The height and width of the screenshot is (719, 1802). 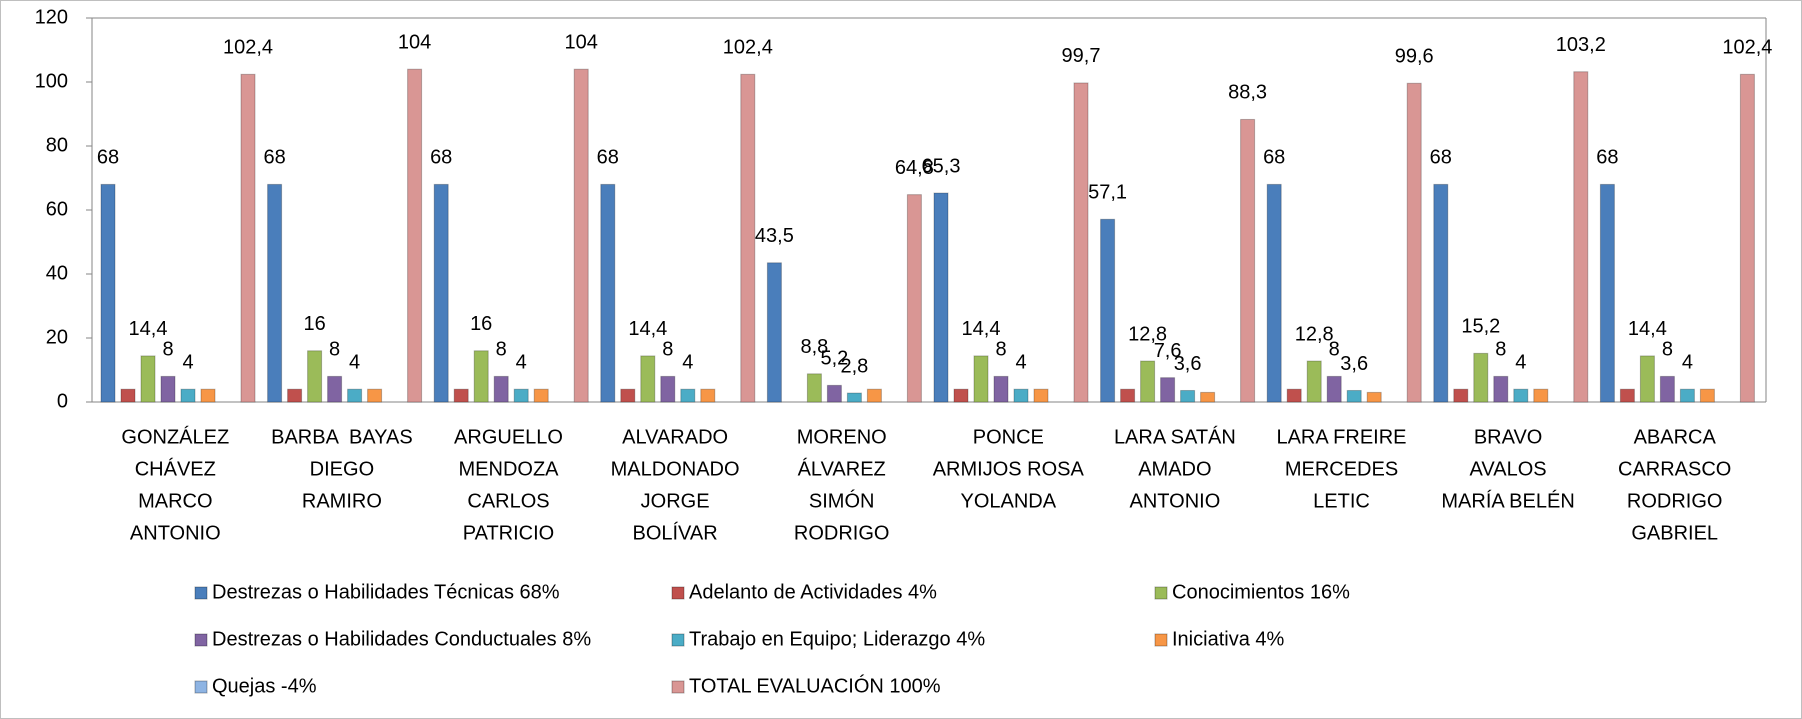 I want to click on x-tick-label: CARRASCO, so click(x=1674, y=469).